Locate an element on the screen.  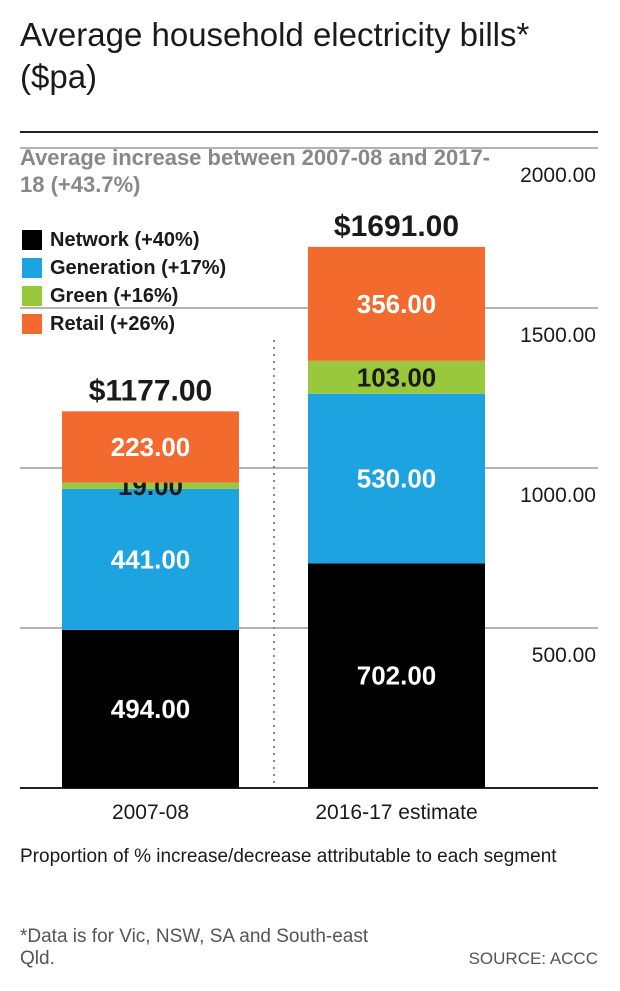
legend-item: Retail (+26%) is located at coordinates (124, 324).